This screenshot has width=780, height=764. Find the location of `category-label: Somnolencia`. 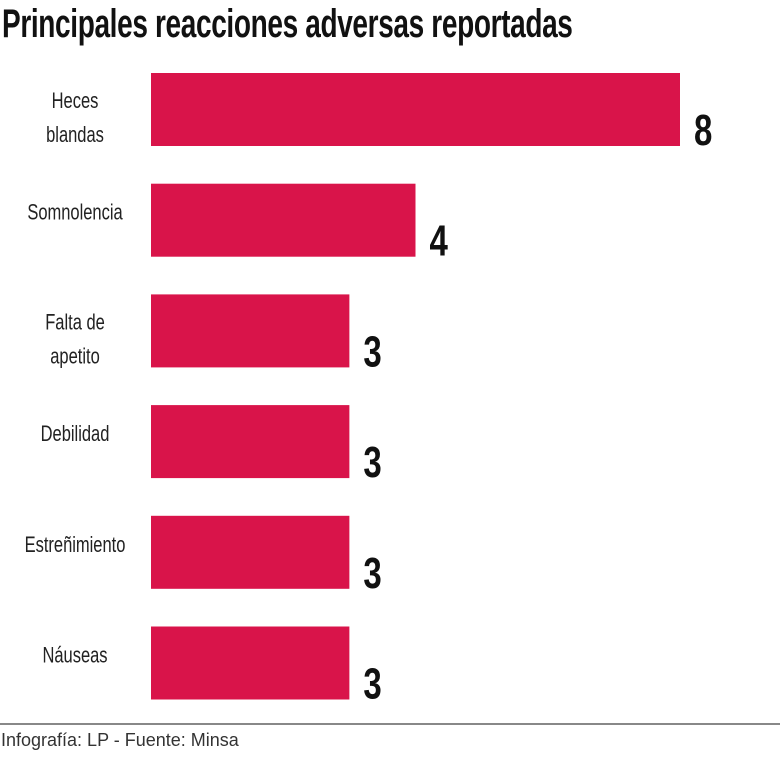

category-label: Somnolencia is located at coordinates (75, 212).